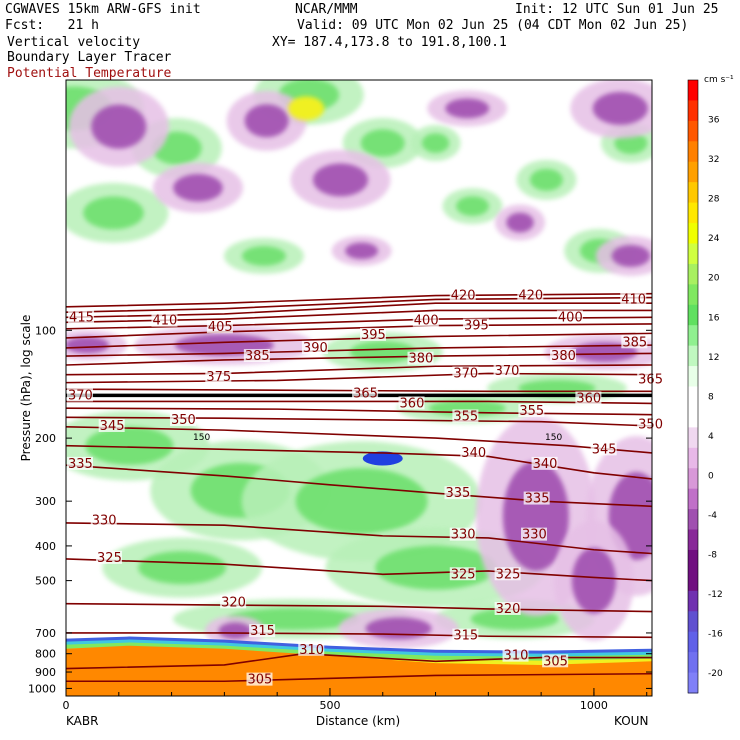  I want to click on header-init: Init: 12 UTC Sun 01 Jun 25, so click(617, 9).